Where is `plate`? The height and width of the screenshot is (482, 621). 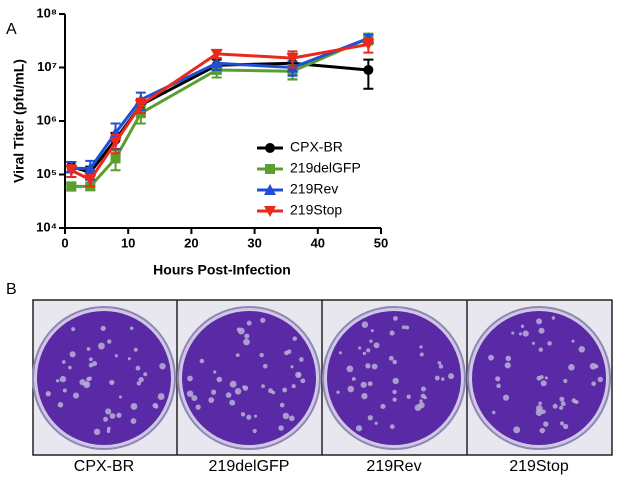 plate is located at coordinates (394, 378).